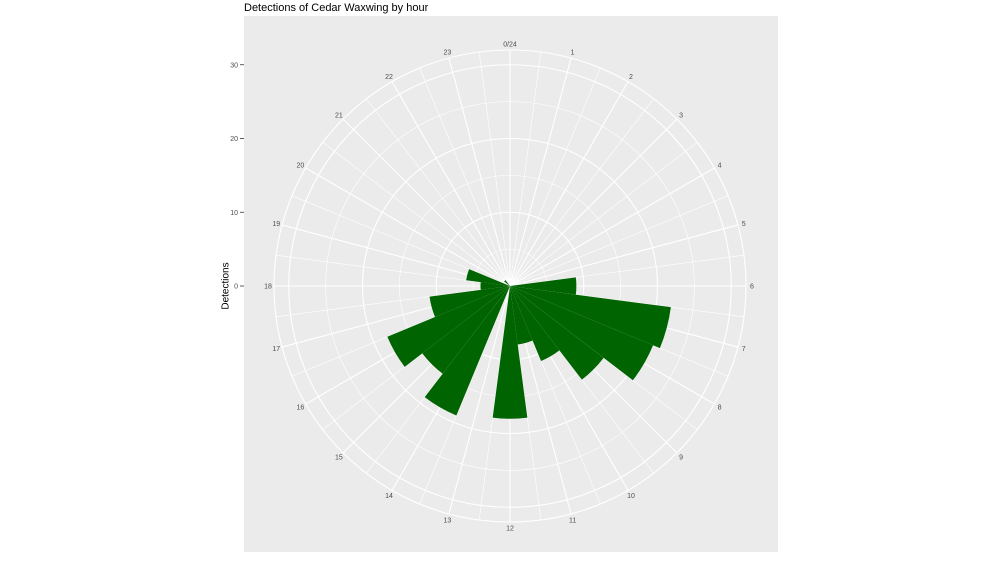 Image resolution: width=1000 pixels, height=573 pixels. I want to click on hour-label-23: 23, so click(447, 53).